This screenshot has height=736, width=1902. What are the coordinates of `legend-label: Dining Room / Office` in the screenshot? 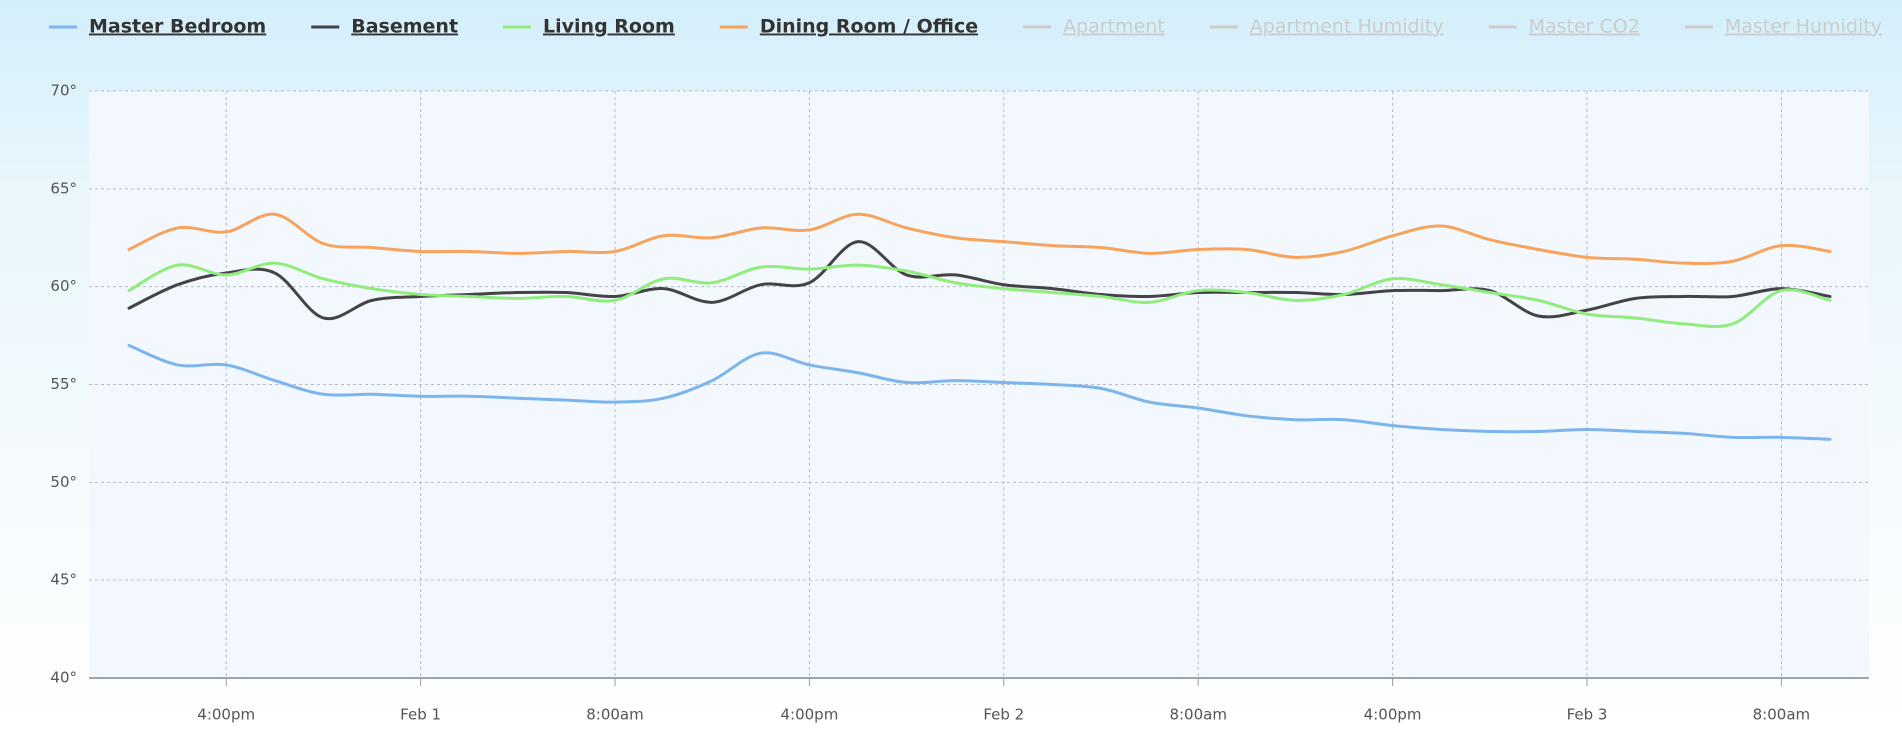 It's located at (869, 27).